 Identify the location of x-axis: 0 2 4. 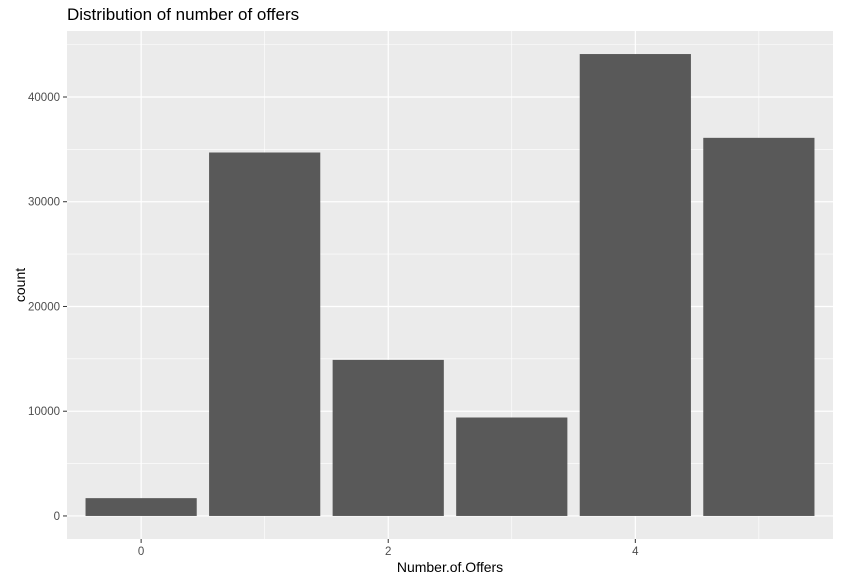
(388, 548).